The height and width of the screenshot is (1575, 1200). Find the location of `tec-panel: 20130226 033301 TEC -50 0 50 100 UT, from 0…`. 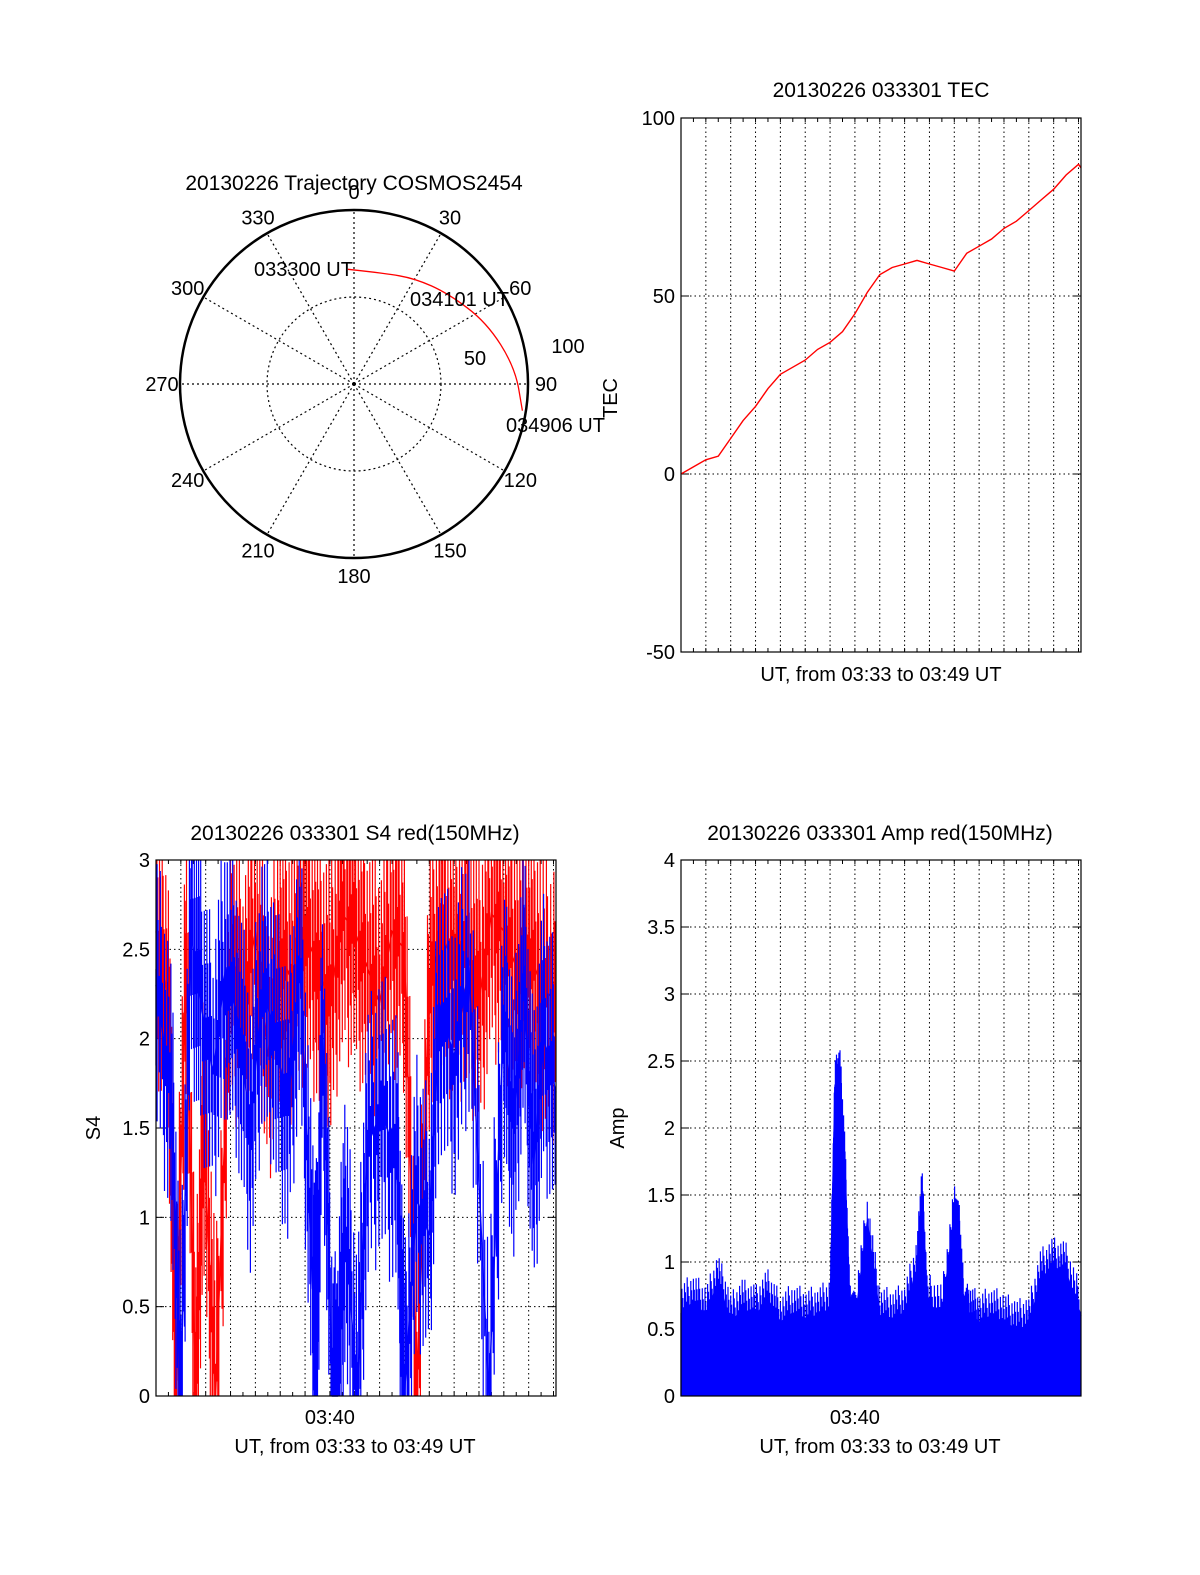

tec-panel: 20130226 033301 TEC -50 0 50 100 UT, from 0… is located at coordinates (862, 382).